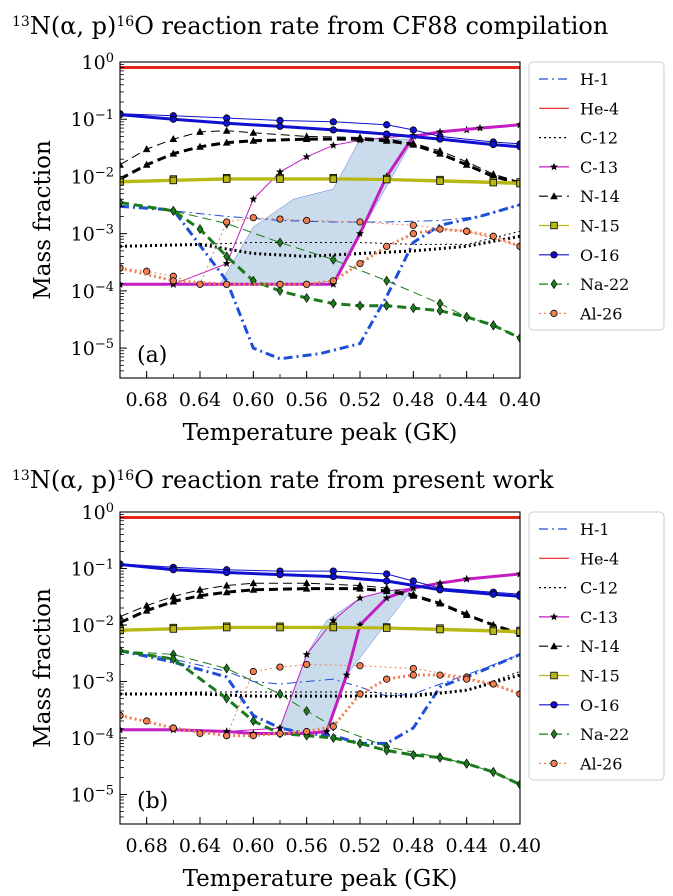 The height and width of the screenshot is (896, 673). I want to click on legend-entry-label: H-1, so click(595, 79).